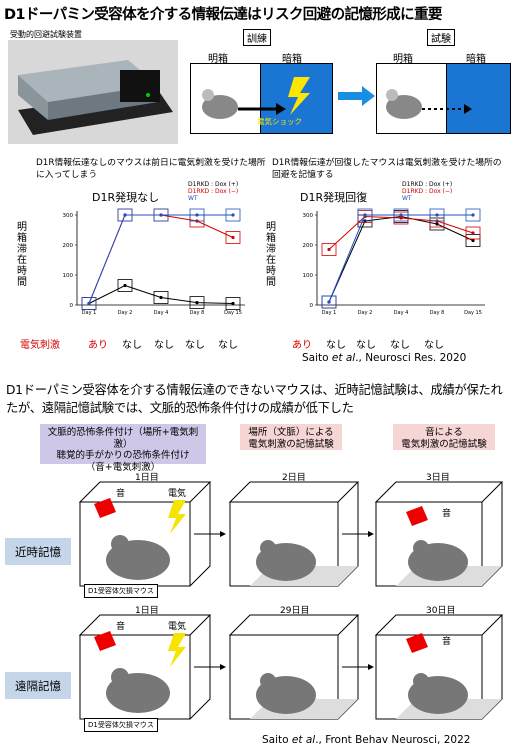 Image resolution: width=514 pixels, height=751 pixels. What do you see at coordinates (434, 345) in the screenshot?
I see `shock-right-4: なし` at bounding box center [434, 345].